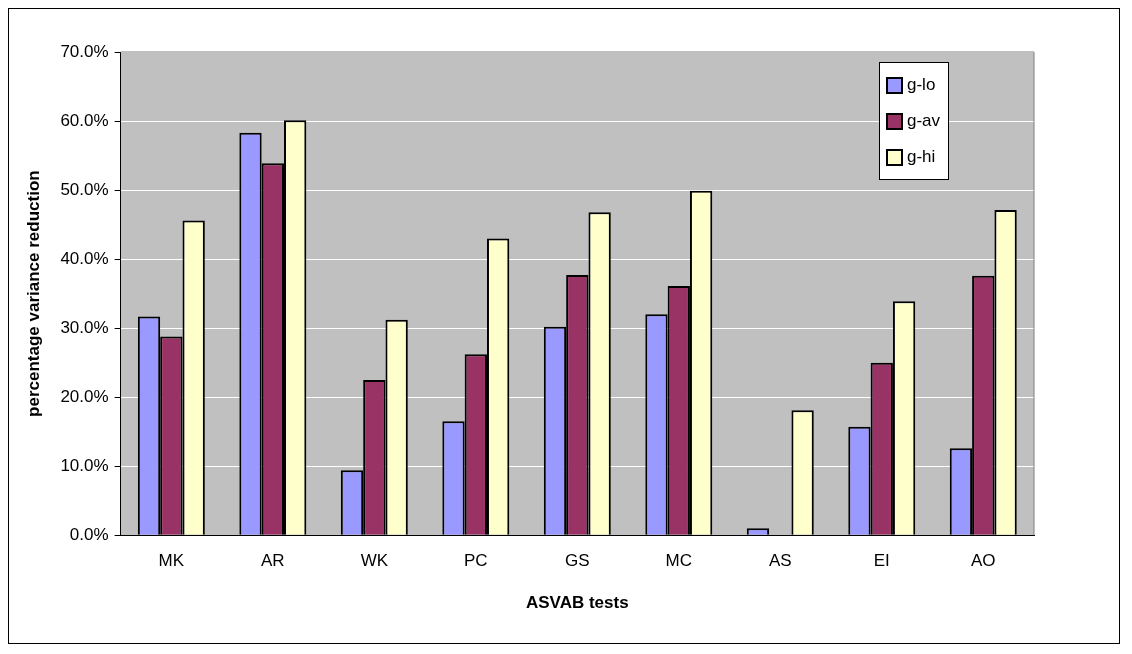  What do you see at coordinates (921, 85) in the screenshot?
I see `legend-label: g-lo` at bounding box center [921, 85].